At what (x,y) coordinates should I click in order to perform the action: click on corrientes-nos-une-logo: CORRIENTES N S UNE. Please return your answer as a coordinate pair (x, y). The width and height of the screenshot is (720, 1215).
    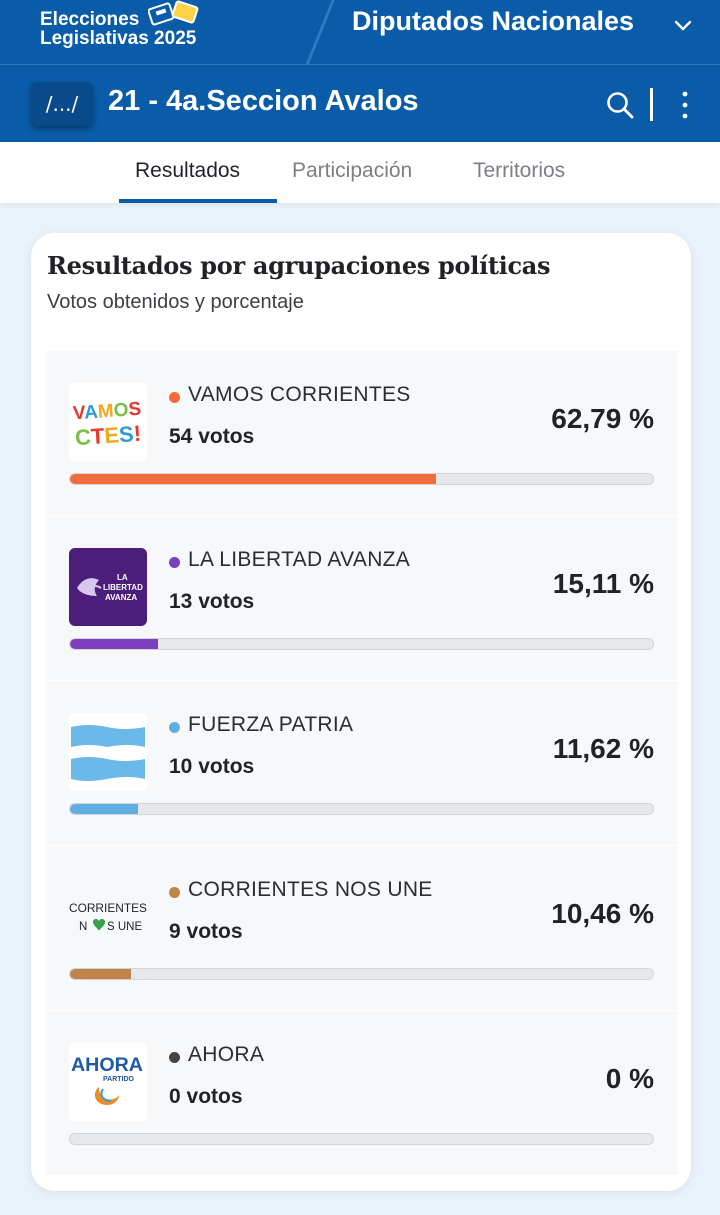
    Looking at the image, I should click on (108, 917).